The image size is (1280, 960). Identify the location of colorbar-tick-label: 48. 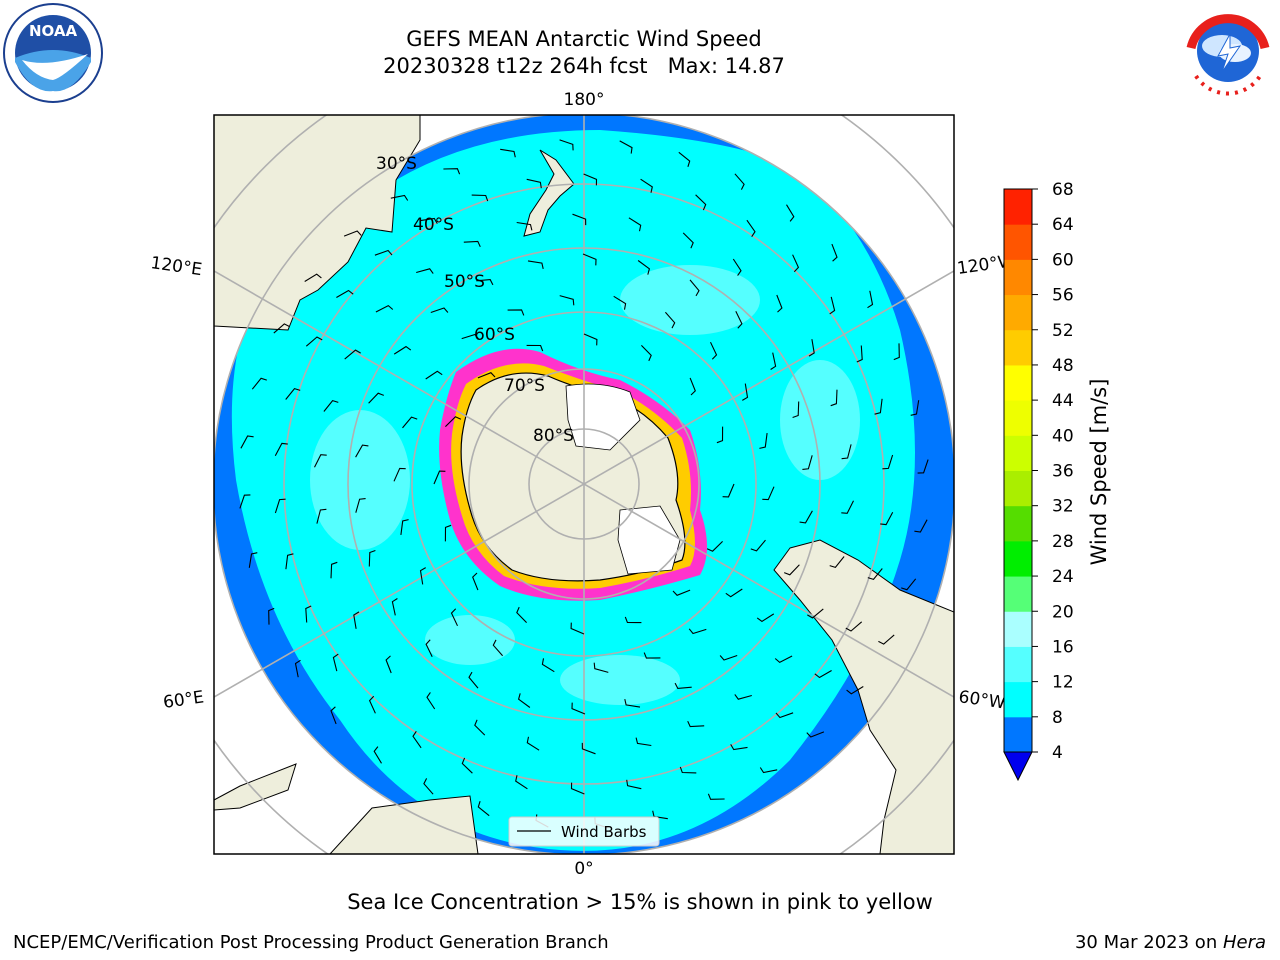
(1063, 366).